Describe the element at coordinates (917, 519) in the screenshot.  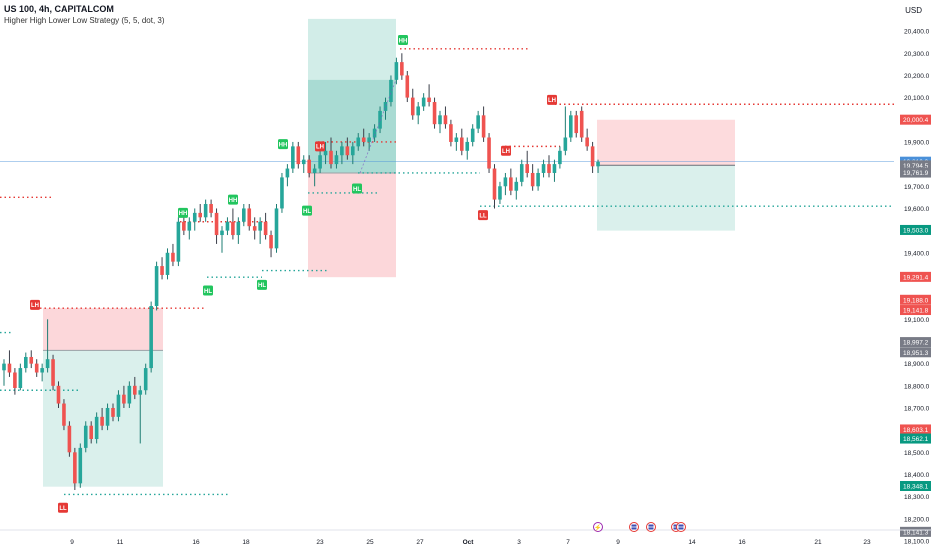
I see `y-tick-label: 18,200.0` at that location.